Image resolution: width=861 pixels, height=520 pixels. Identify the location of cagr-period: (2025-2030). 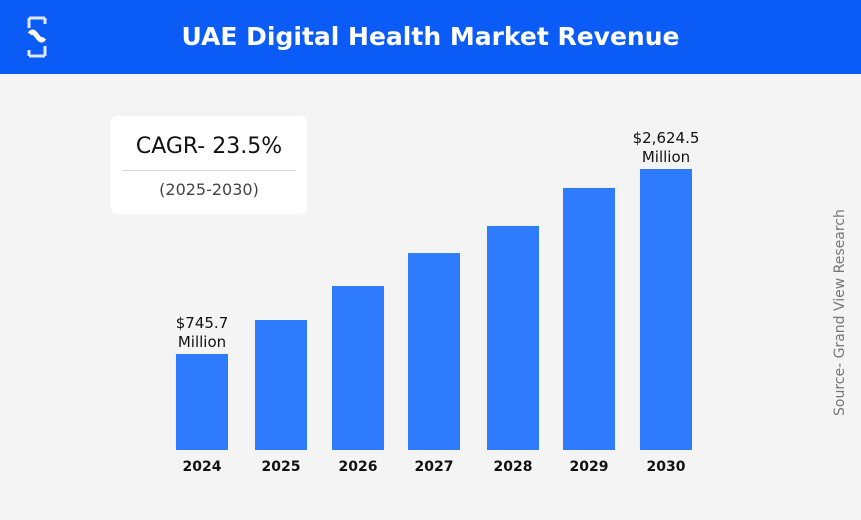
(209, 189).